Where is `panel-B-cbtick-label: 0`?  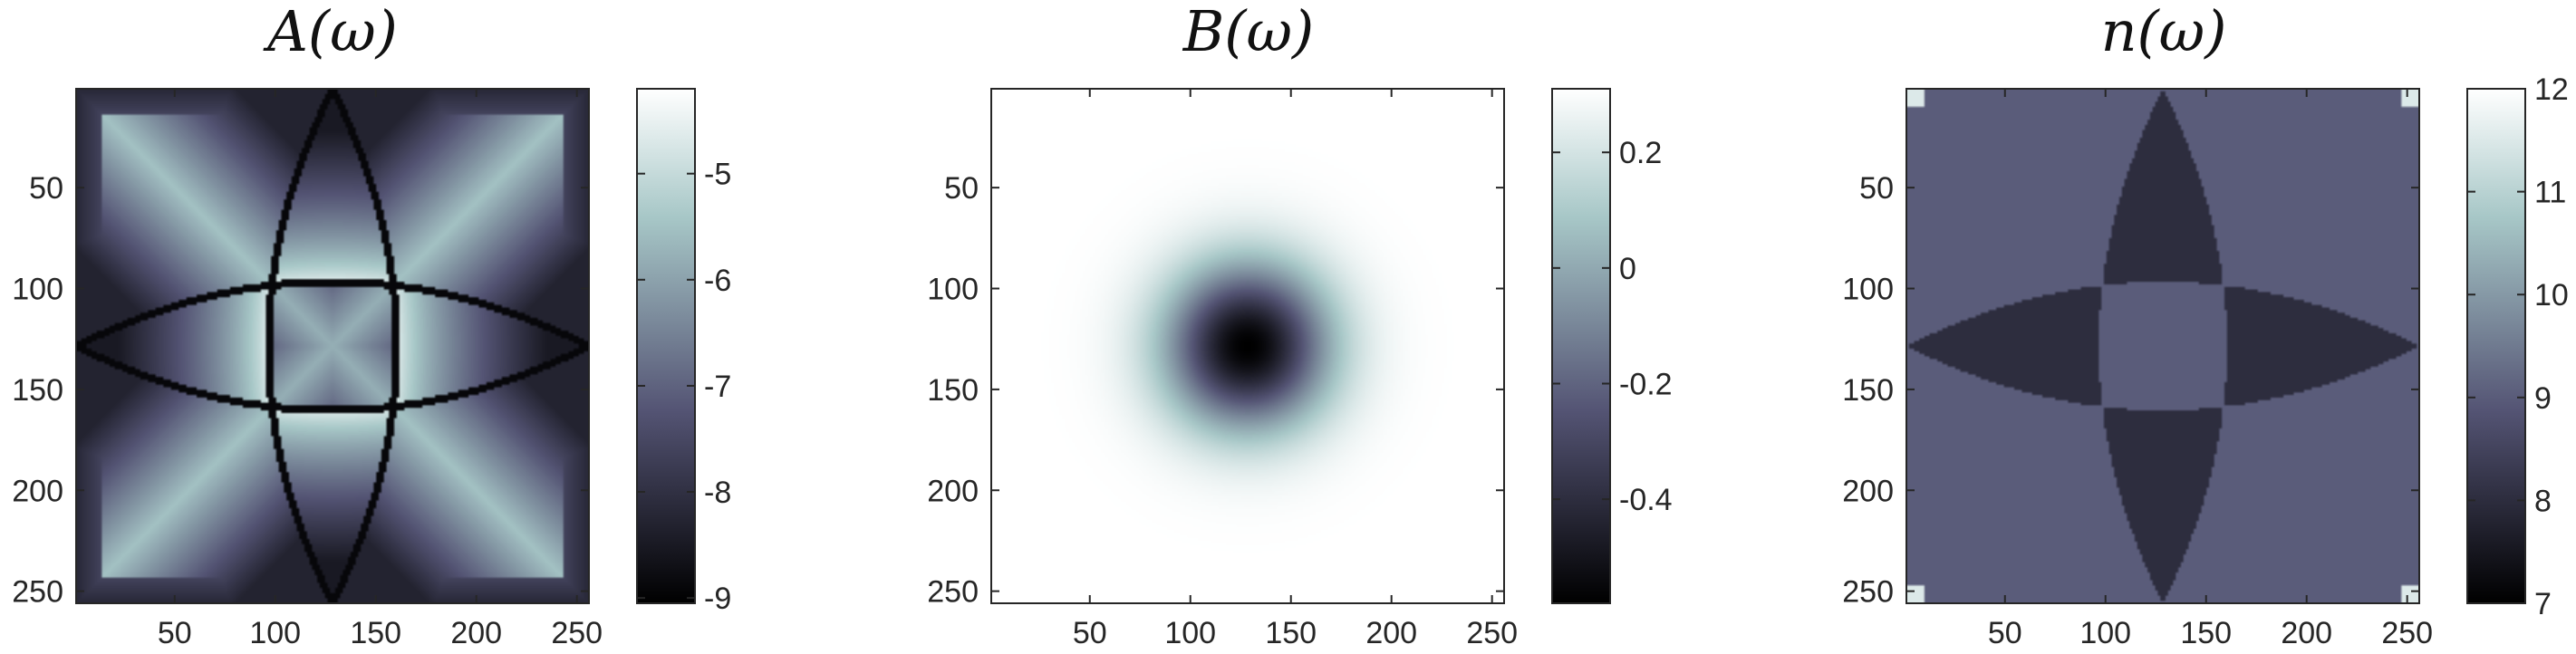
panel-B-cbtick-label: 0 is located at coordinates (1627, 269).